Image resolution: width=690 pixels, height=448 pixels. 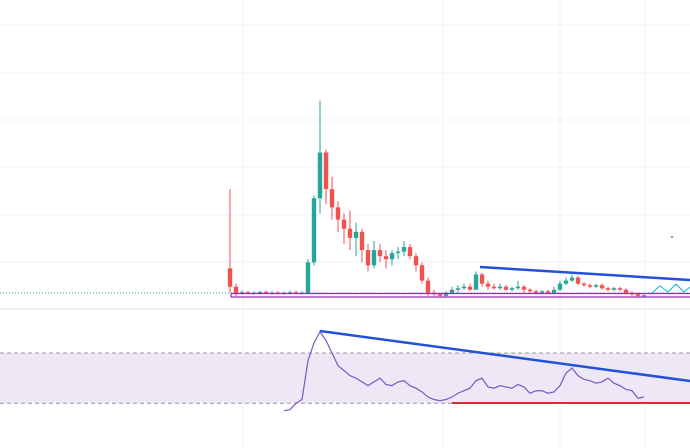 I want to click on drawings, so click(x=460, y=267).